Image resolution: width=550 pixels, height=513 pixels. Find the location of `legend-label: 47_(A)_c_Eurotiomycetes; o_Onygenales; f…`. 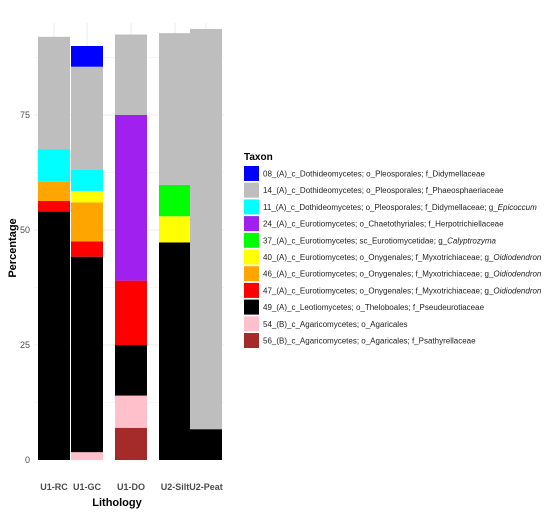

legend-label: 47_(A)_c_Eurotiomycetes; o_Onygenales; f… is located at coordinates (402, 290).